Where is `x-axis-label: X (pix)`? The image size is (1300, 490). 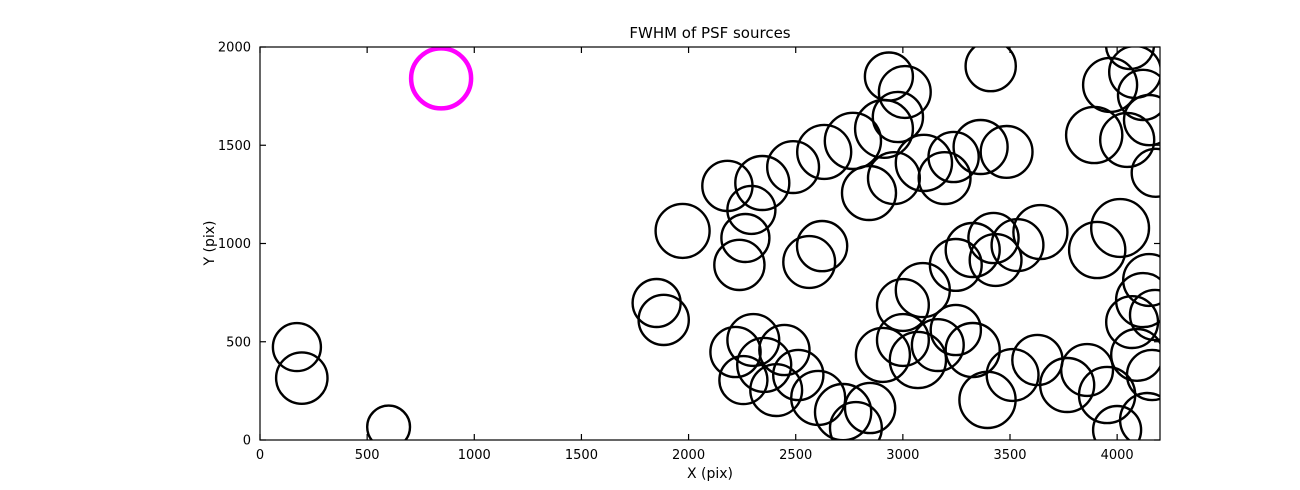 x-axis-label: X (pix) is located at coordinates (710, 474).